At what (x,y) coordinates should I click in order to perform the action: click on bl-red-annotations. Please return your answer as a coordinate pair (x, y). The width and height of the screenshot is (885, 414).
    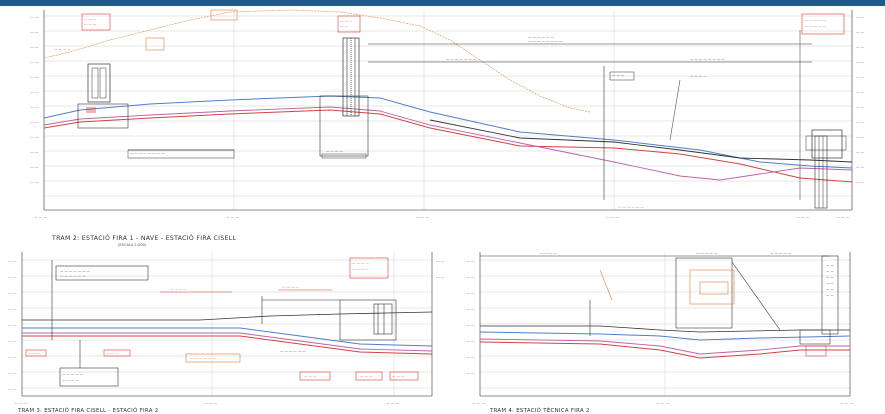
    Looking at the image, I should click on (222, 319).